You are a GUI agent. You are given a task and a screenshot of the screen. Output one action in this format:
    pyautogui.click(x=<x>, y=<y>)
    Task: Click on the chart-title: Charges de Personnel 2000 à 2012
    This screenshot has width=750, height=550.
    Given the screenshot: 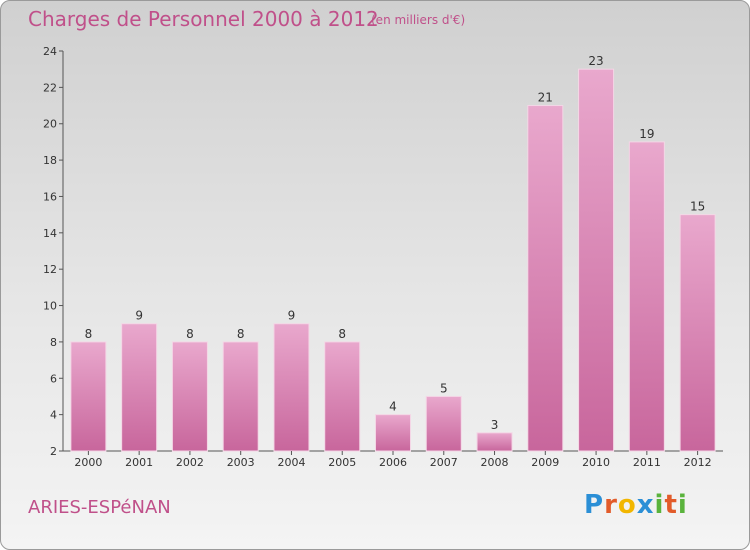 What is the action you would take?
    pyautogui.click(x=203, y=19)
    